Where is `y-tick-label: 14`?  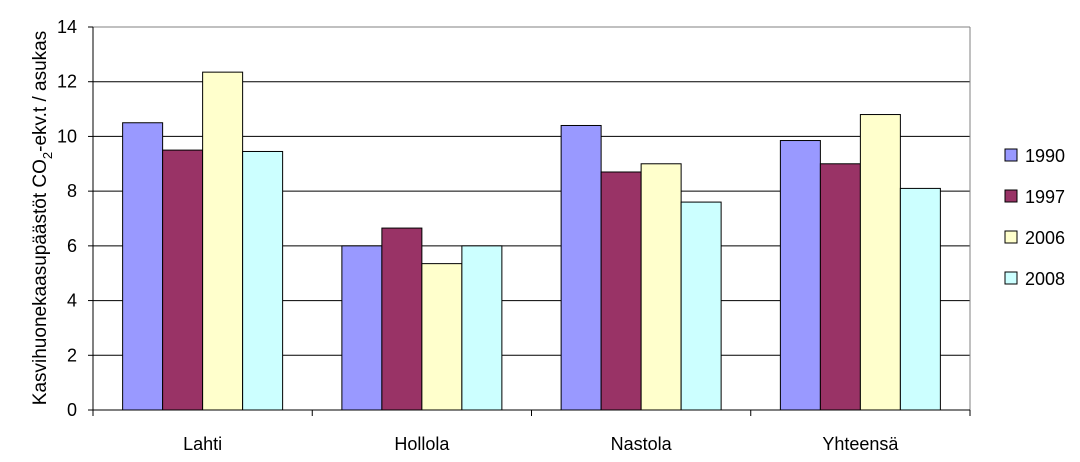 y-tick-label: 14 is located at coordinates (67, 27).